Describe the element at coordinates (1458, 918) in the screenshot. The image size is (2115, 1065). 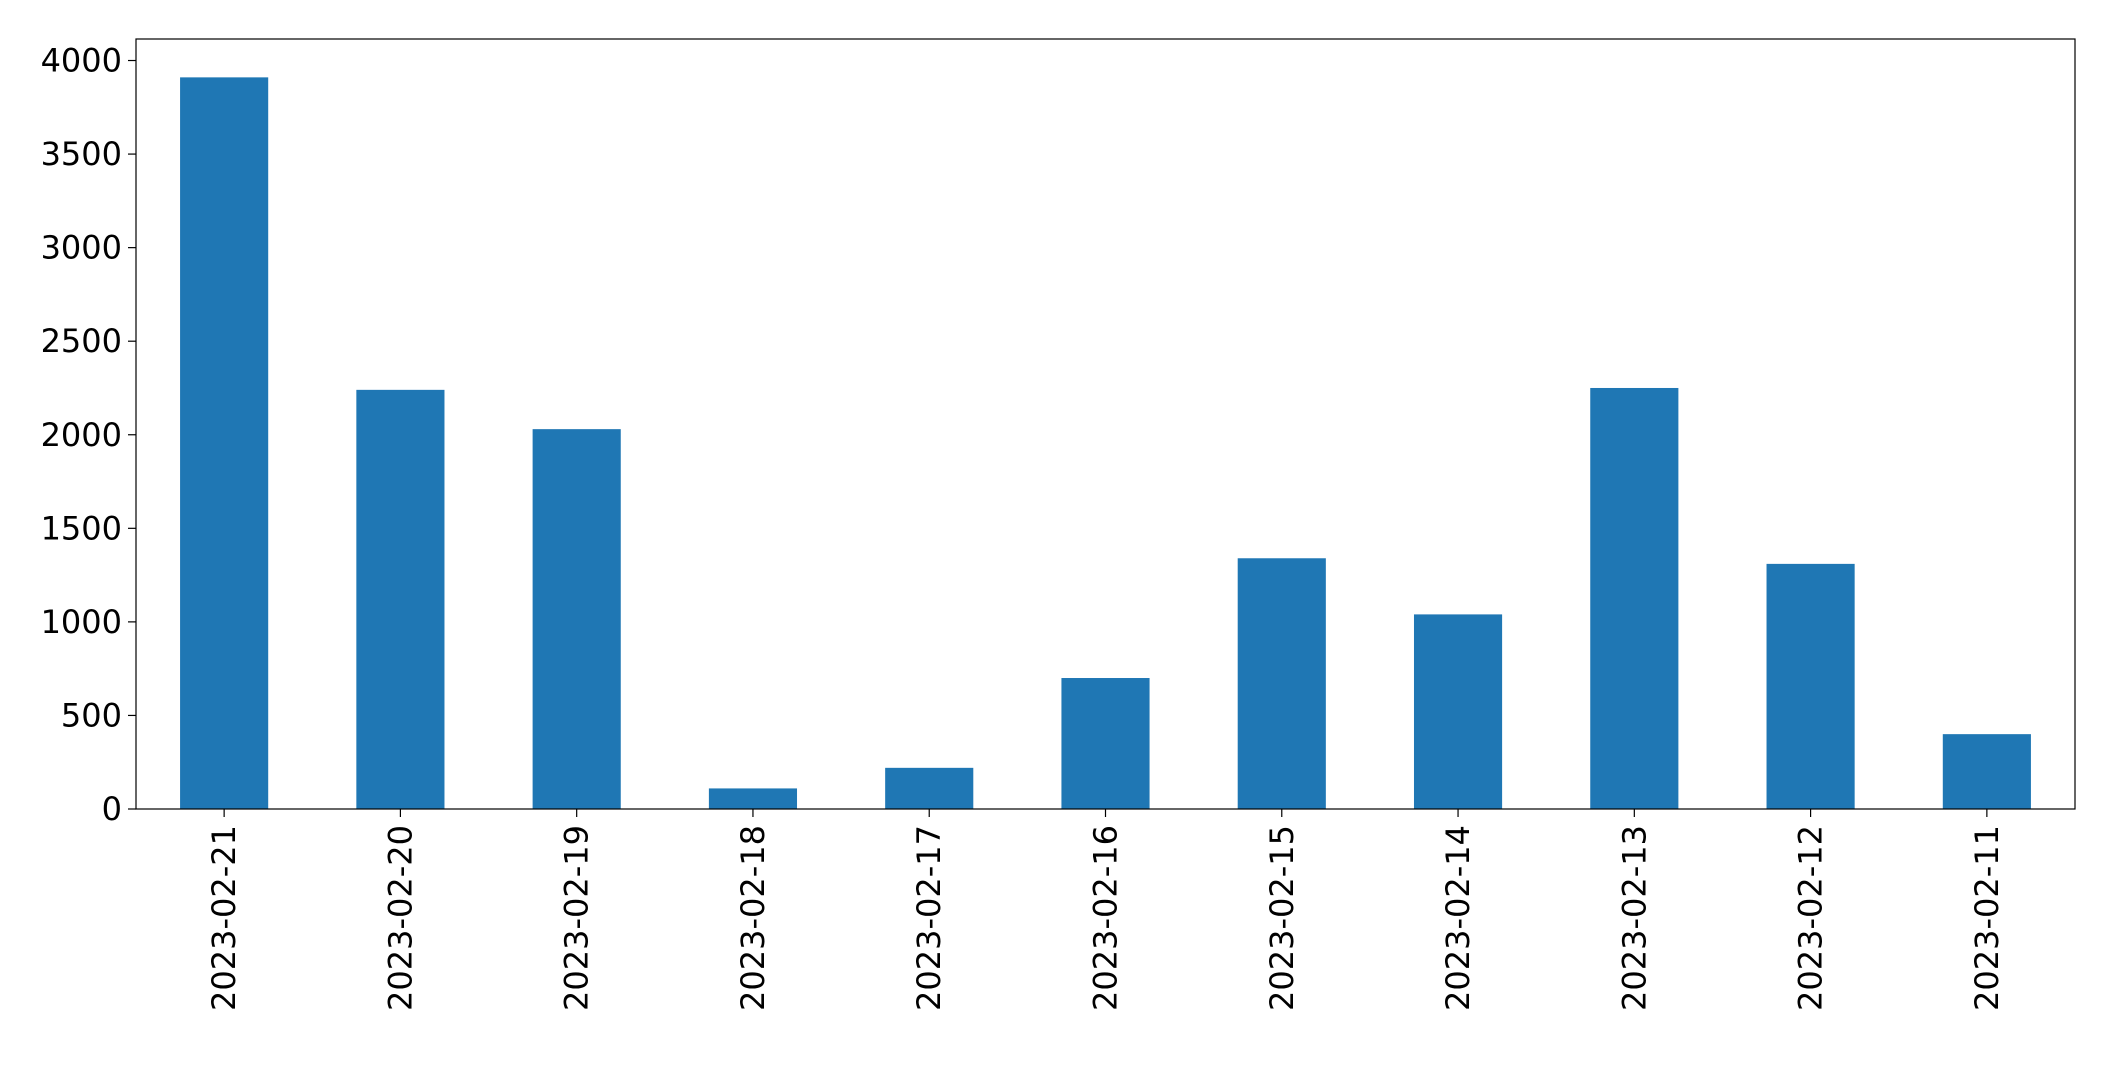
I see `x-tick-label: 2023-02-14` at that location.